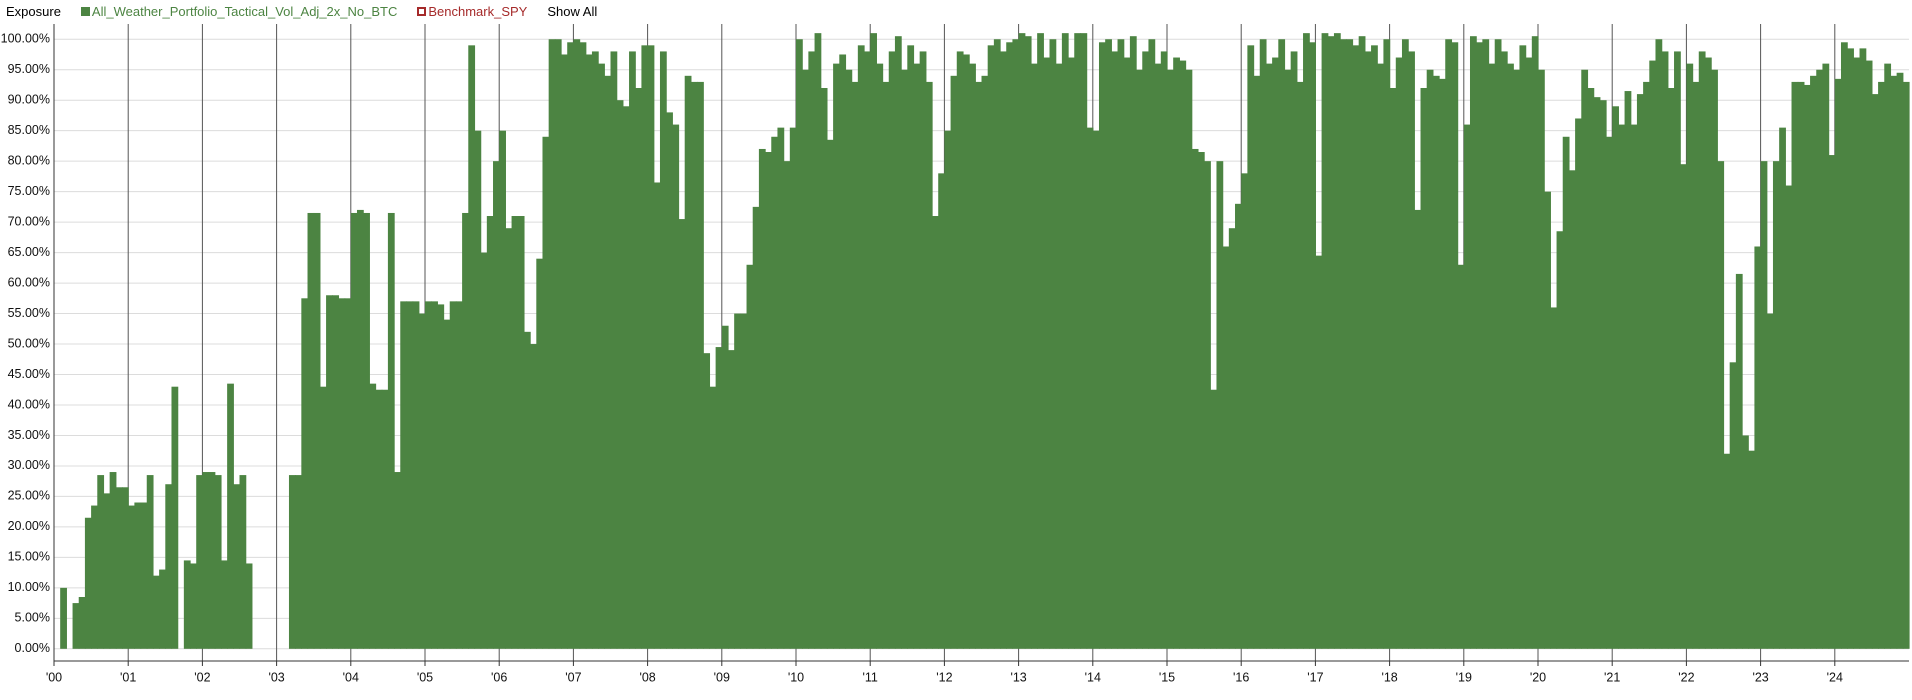 The height and width of the screenshot is (700, 1912). I want to click on legend-item: Benchmark_SPY, so click(472, 11).